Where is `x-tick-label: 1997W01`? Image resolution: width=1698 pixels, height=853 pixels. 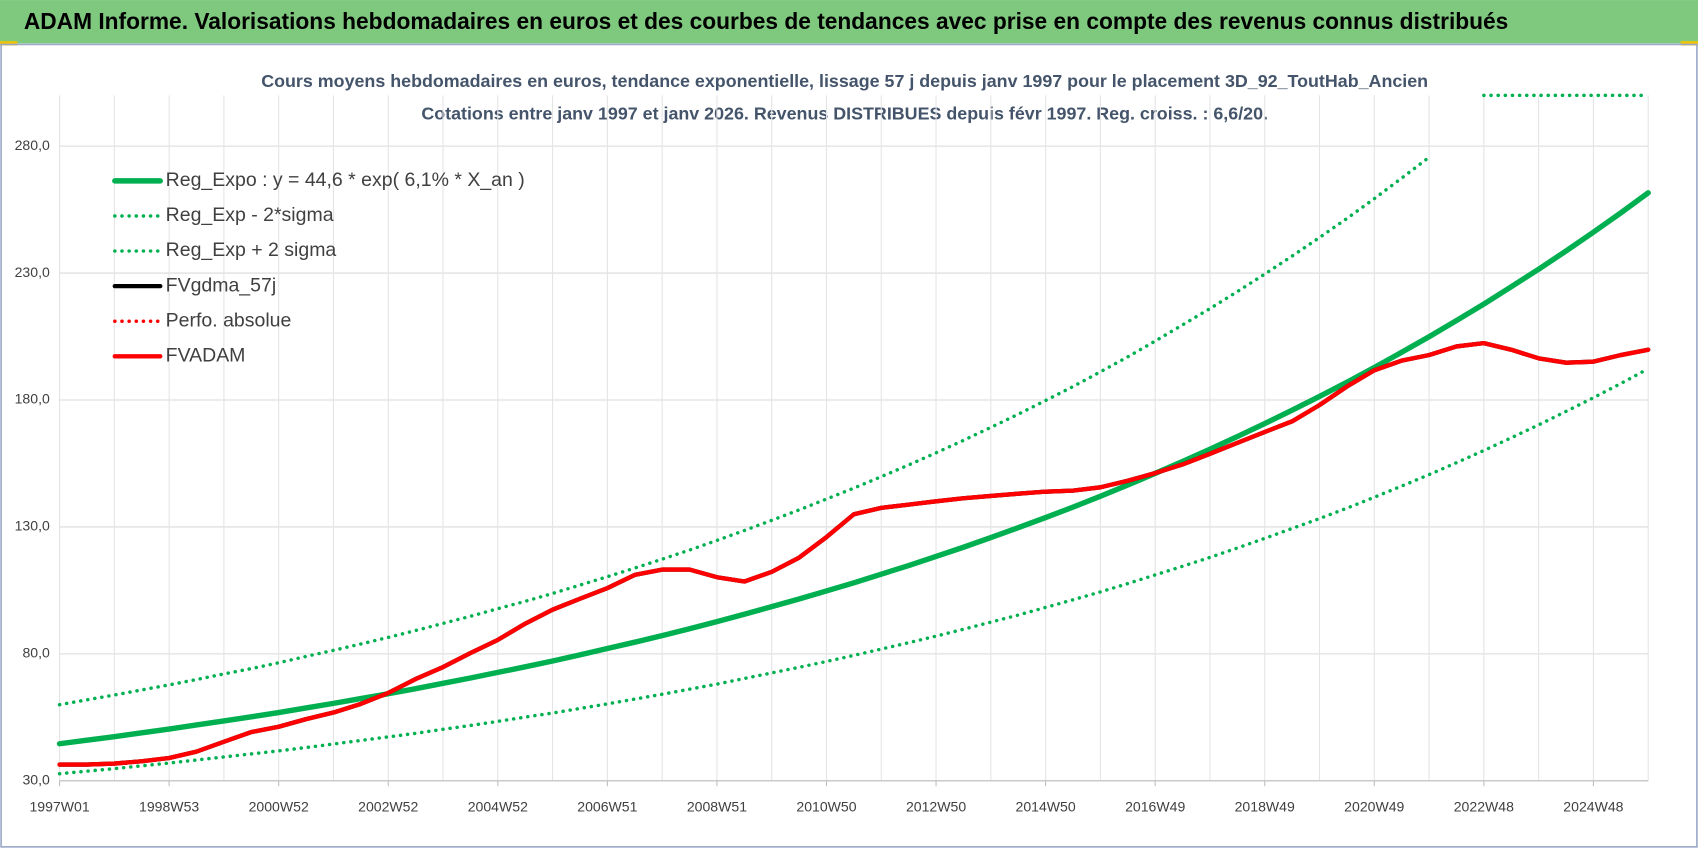
x-tick-label: 1997W01 is located at coordinates (59, 807).